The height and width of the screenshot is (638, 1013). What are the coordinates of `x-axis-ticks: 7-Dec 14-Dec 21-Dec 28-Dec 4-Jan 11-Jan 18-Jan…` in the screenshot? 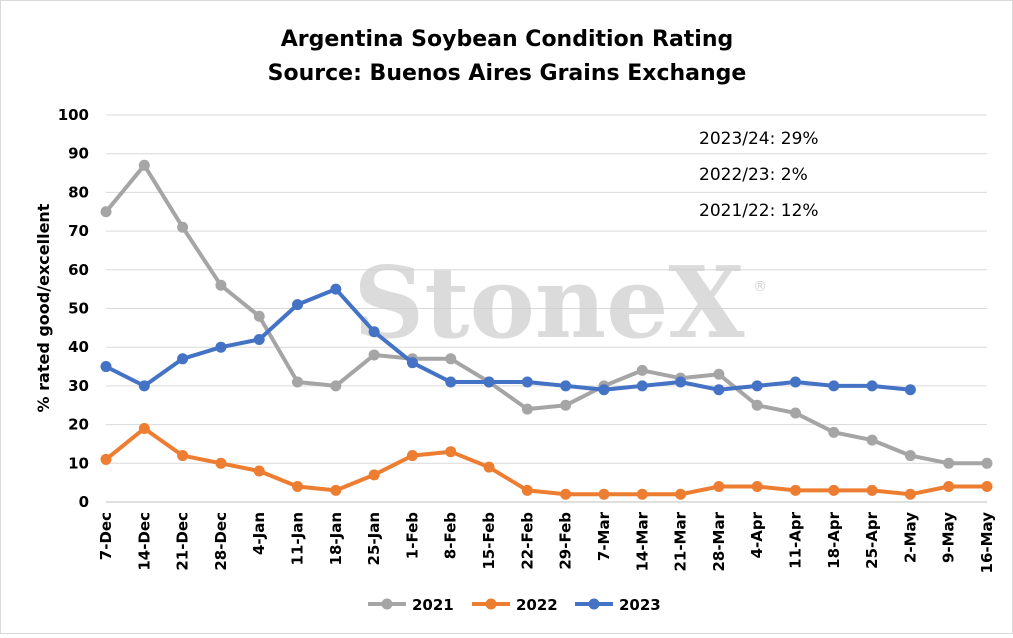 It's located at (546, 542).